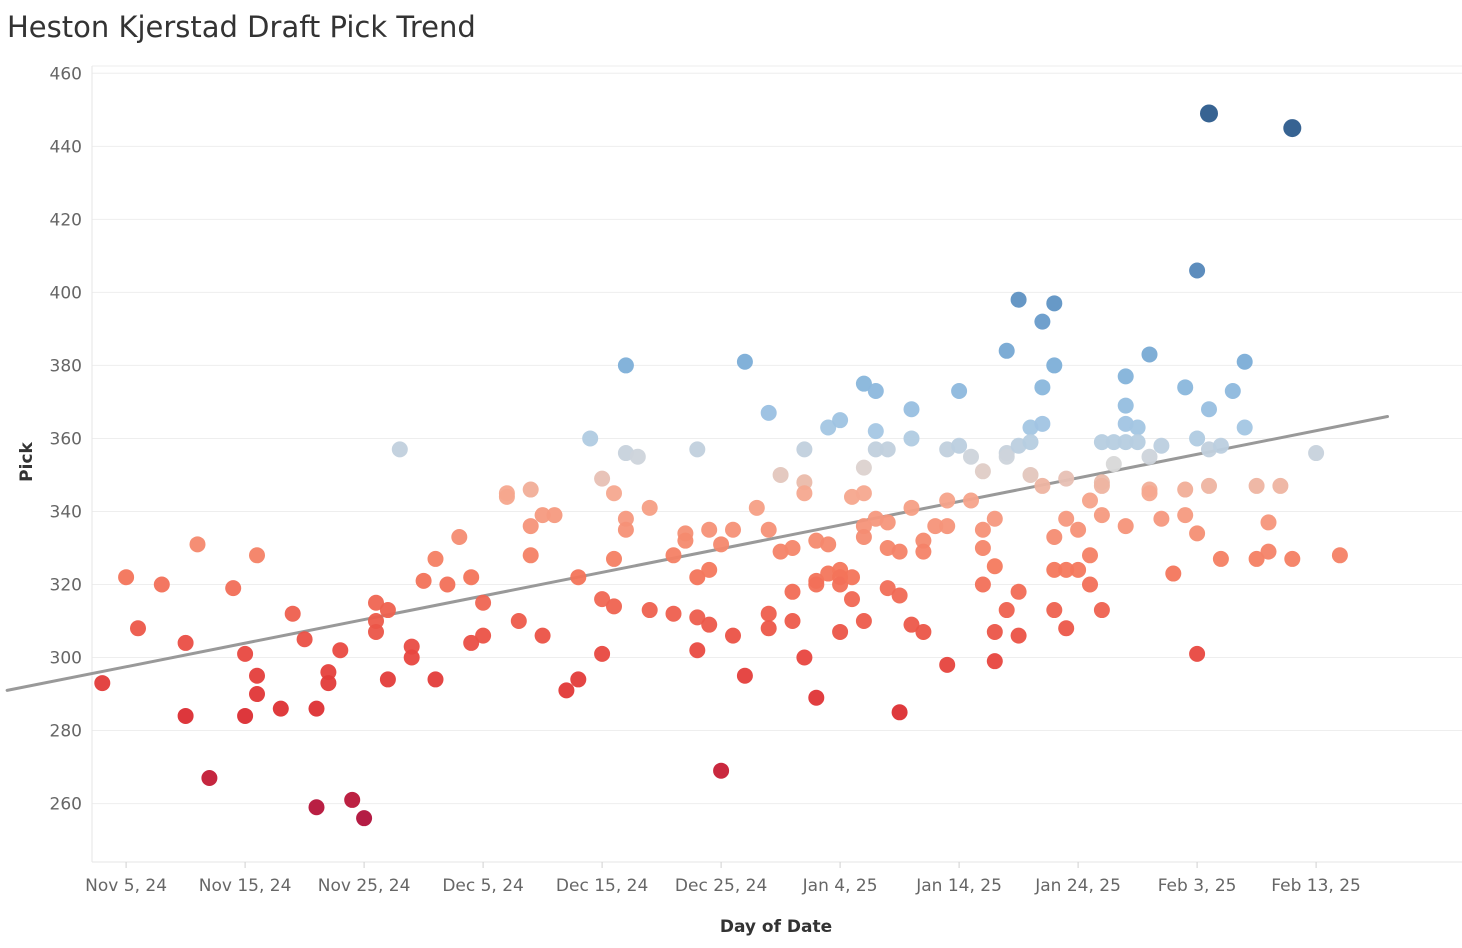 This screenshot has width=1462, height=948. What do you see at coordinates (66, 220) in the screenshot?
I see `y-tick-label: 420` at bounding box center [66, 220].